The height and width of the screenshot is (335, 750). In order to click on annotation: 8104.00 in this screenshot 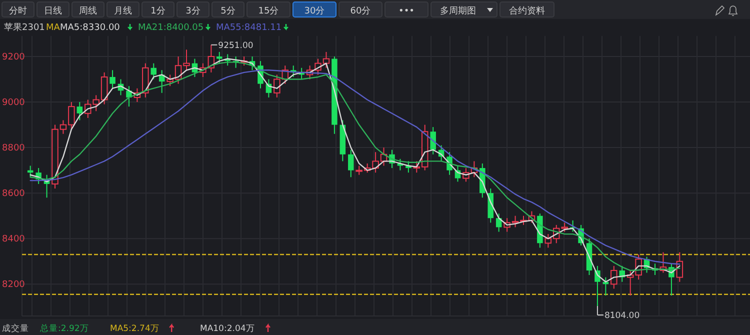, I will do `click(622, 315)`.